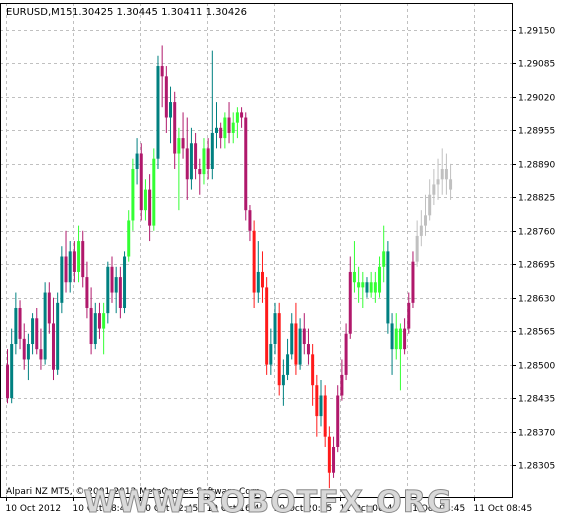 This screenshot has height=523, width=564. What do you see at coordinates (102, 509) in the screenshot?
I see `time-tick-label: 10 Oct 08:45` at bounding box center [102, 509].